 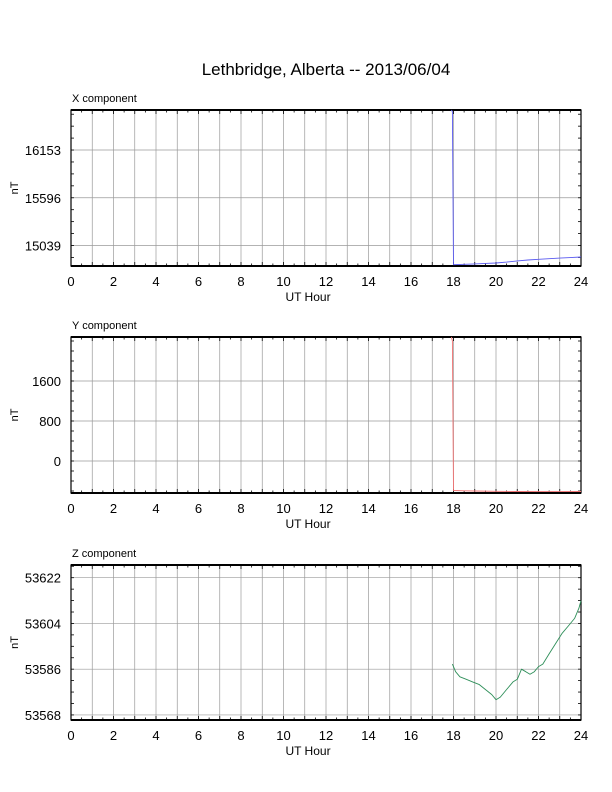 What do you see at coordinates (307, 524) in the screenshot?
I see `x-axis-label-y: UT Hour` at bounding box center [307, 524].